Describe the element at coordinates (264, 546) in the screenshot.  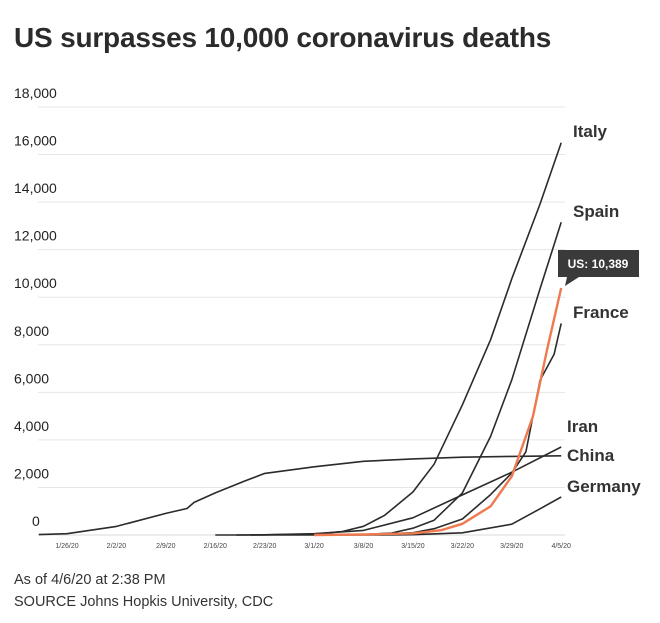
I see `x-tick-label: 2/23/20` at that location.